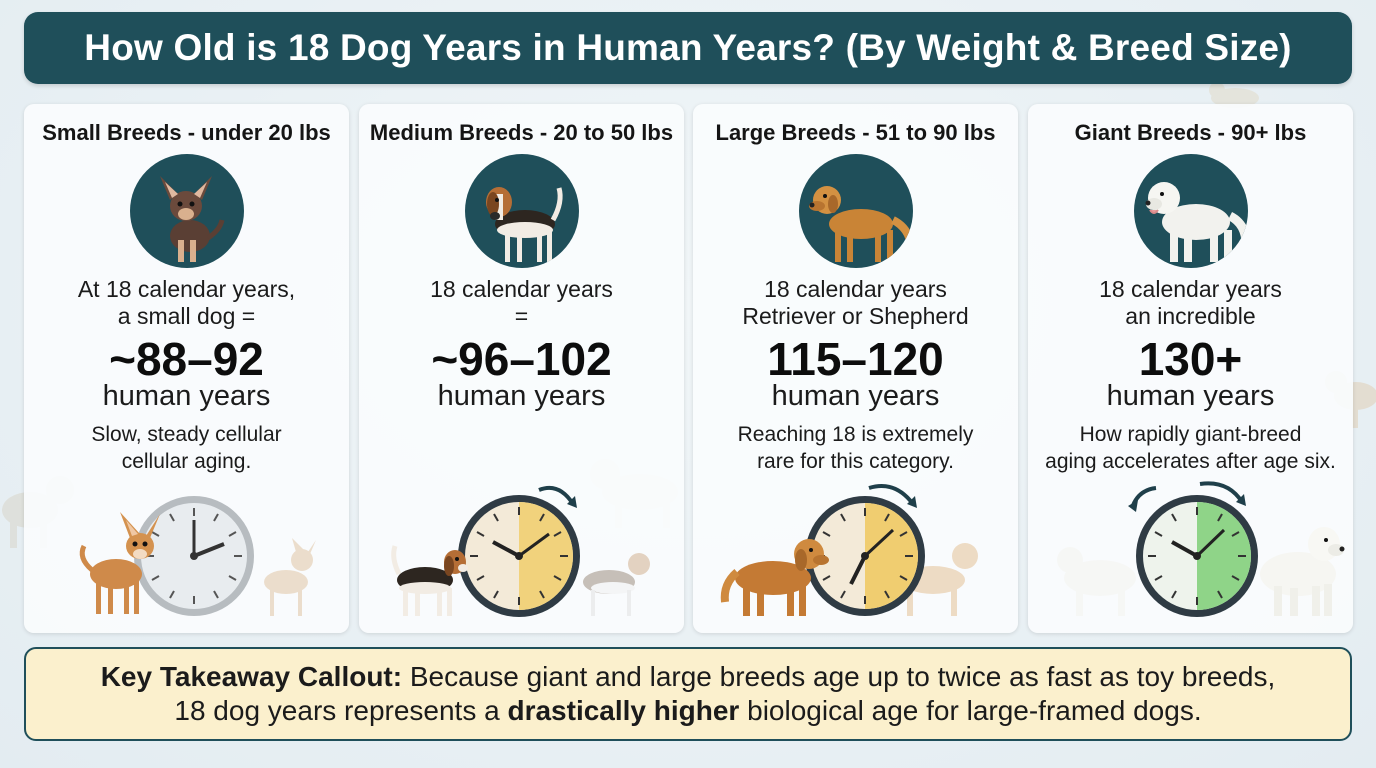 The width and height of the screenshot is (1376, 768). What do you see at coordinates (186, 359) in the screenshot?
I see `human-years-value: ~88–92` at bounding box center [186, 359].